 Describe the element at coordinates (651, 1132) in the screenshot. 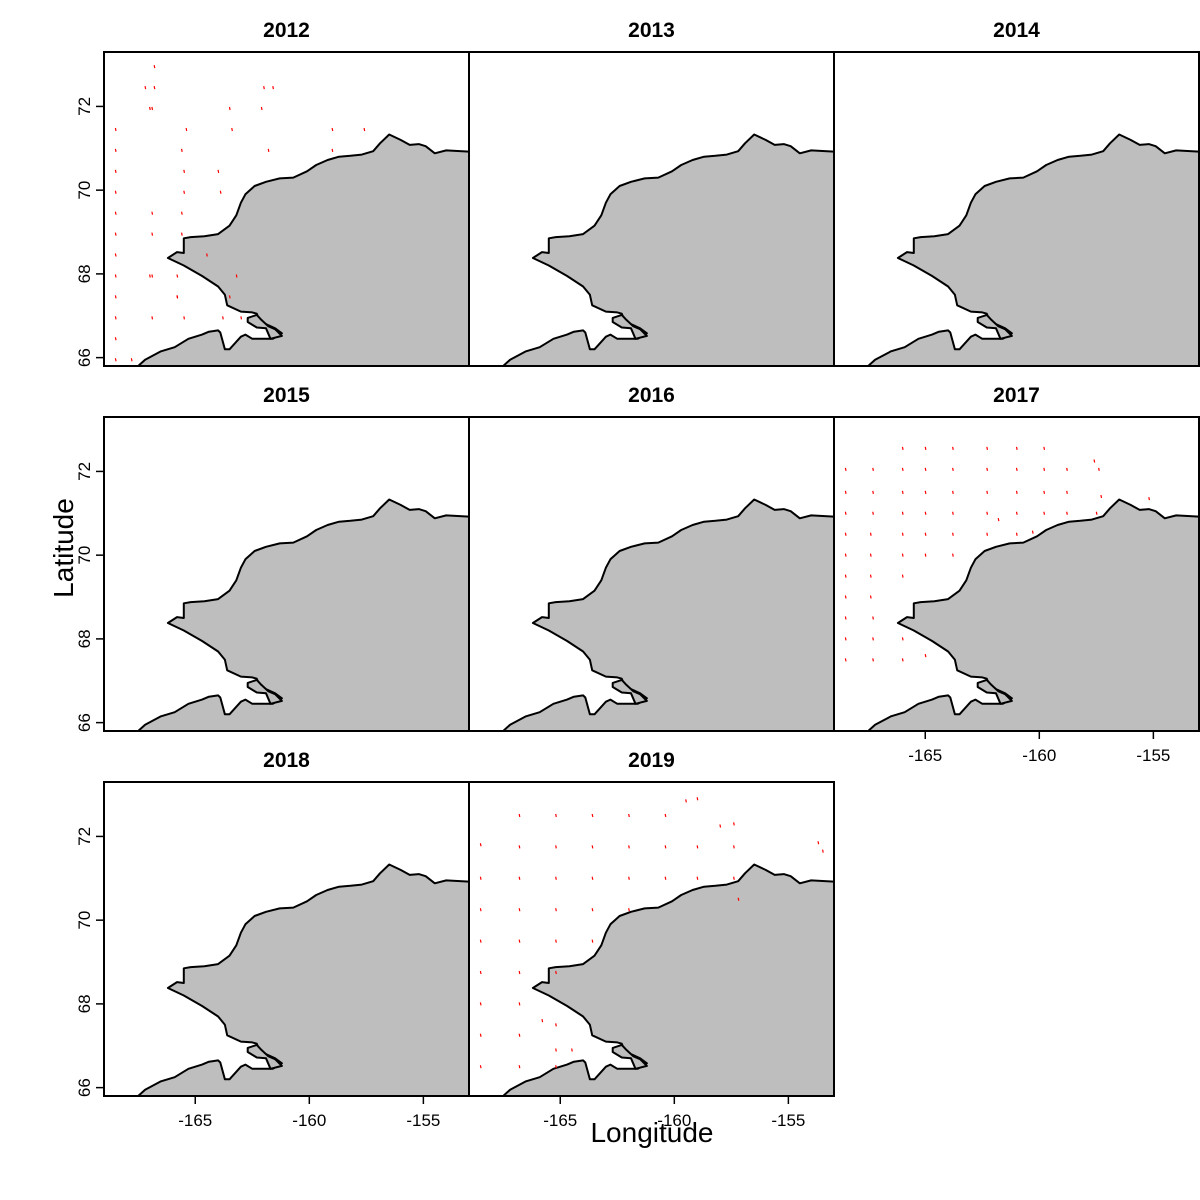

I see `x-axis-title: Longitude` at that location.